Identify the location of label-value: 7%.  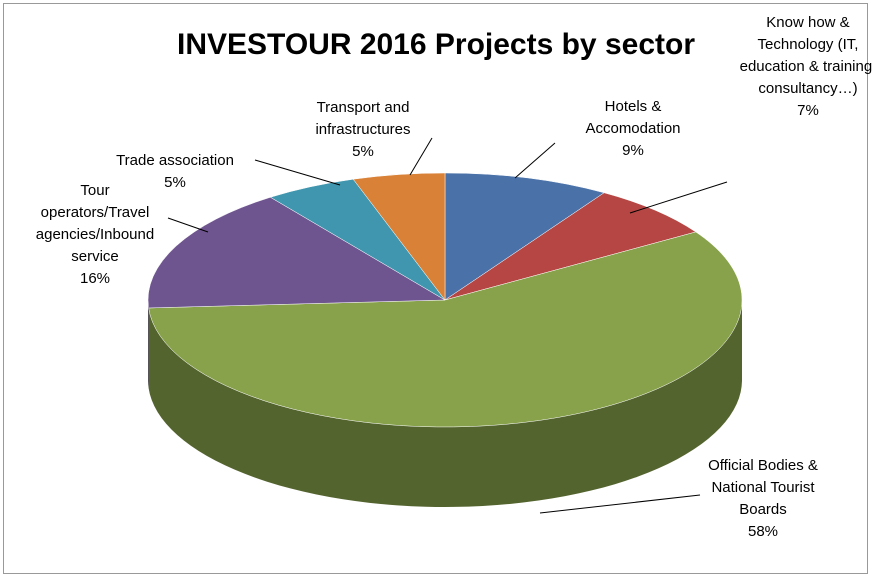
(808, 110).